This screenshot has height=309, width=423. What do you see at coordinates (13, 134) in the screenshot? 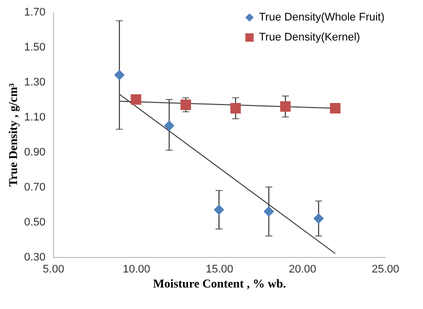
I see `y-axis-title: True Density , g/cm³` at bounding box center [13, 134].